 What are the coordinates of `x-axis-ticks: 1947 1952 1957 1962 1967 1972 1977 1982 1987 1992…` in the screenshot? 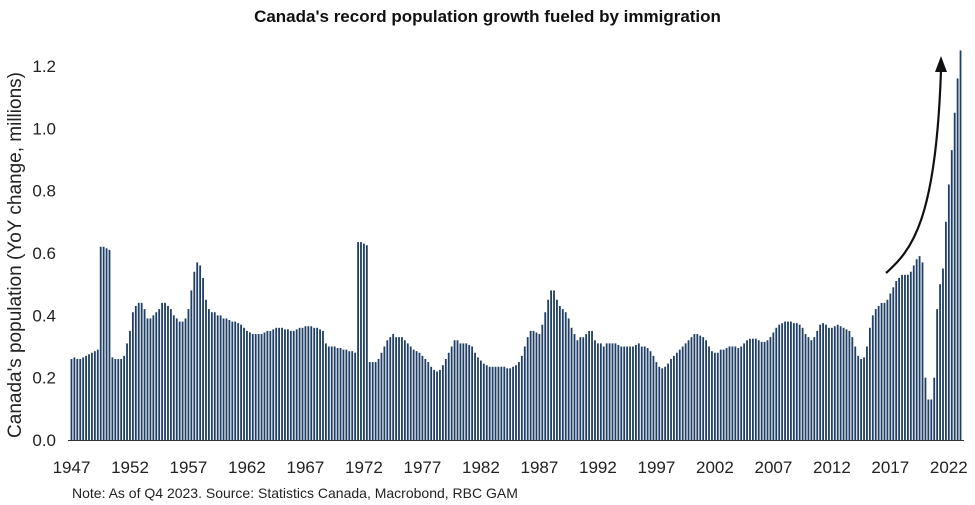 It's located at (510, 467).